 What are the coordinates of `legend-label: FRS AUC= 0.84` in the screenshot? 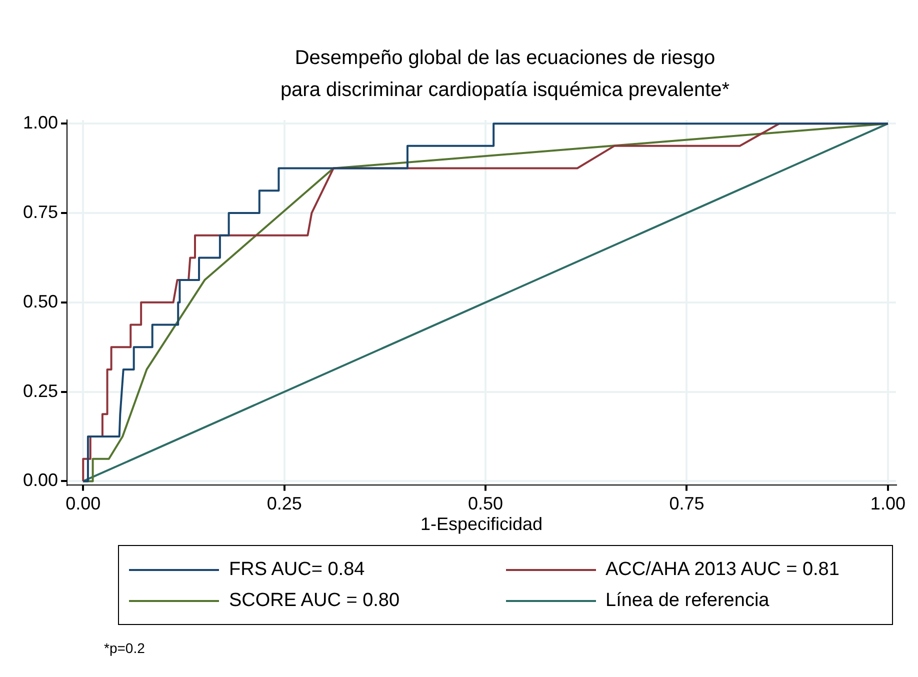 It's located at (297, 569).